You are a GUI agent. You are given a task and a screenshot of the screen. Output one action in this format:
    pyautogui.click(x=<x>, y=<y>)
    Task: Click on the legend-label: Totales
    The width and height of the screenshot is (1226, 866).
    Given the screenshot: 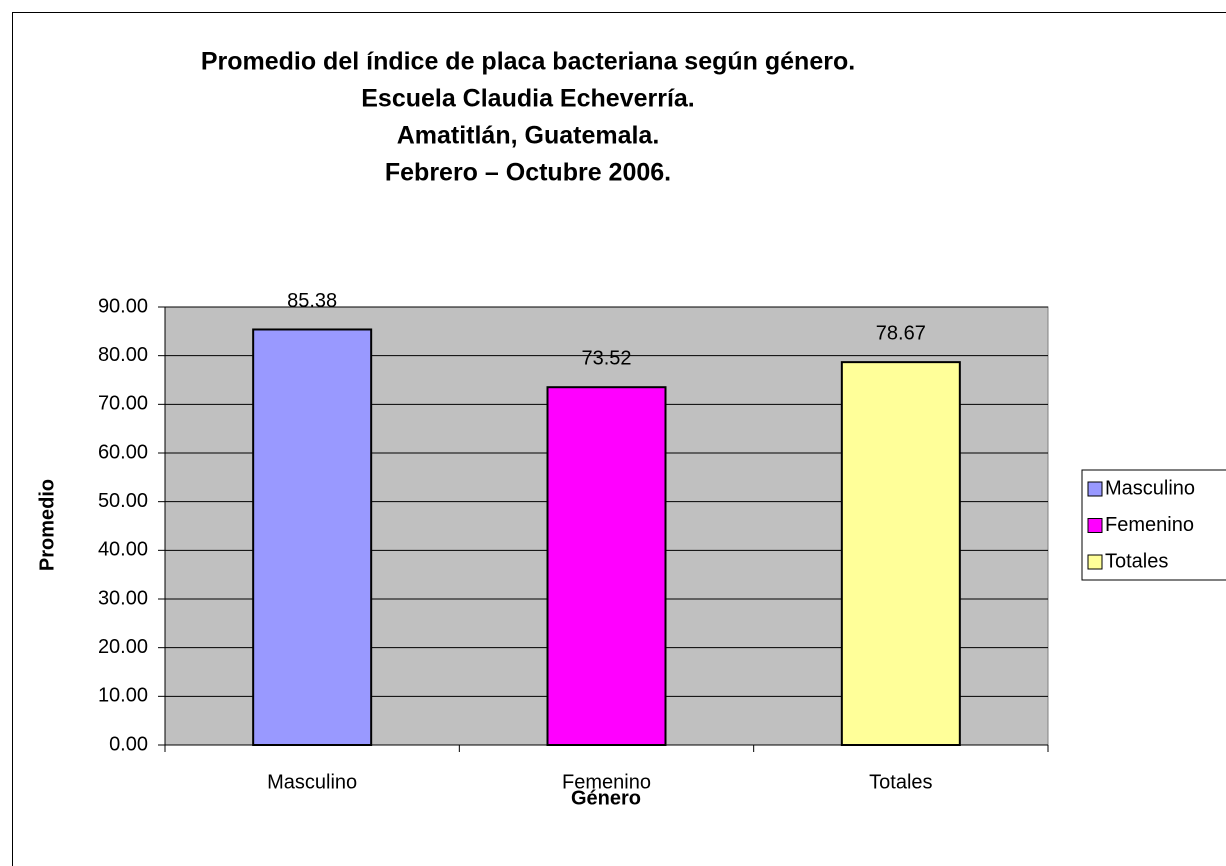 What is the action you would take?
    pyautogui.click(x=1136, y=561)
    